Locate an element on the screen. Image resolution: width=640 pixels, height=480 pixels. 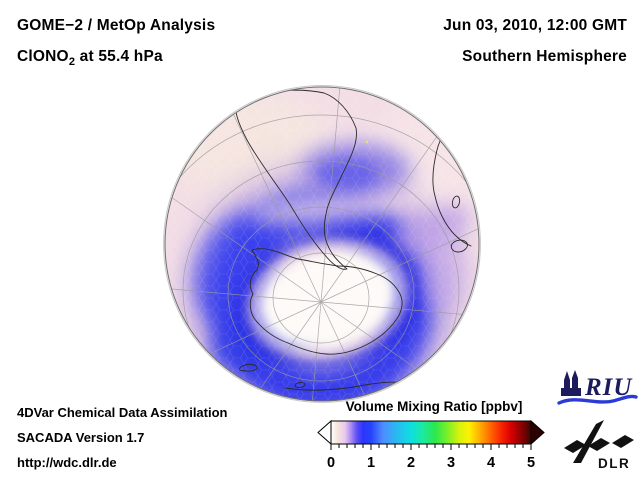
colorbar-tick-label: 5 is located at coordinates (531, 463).